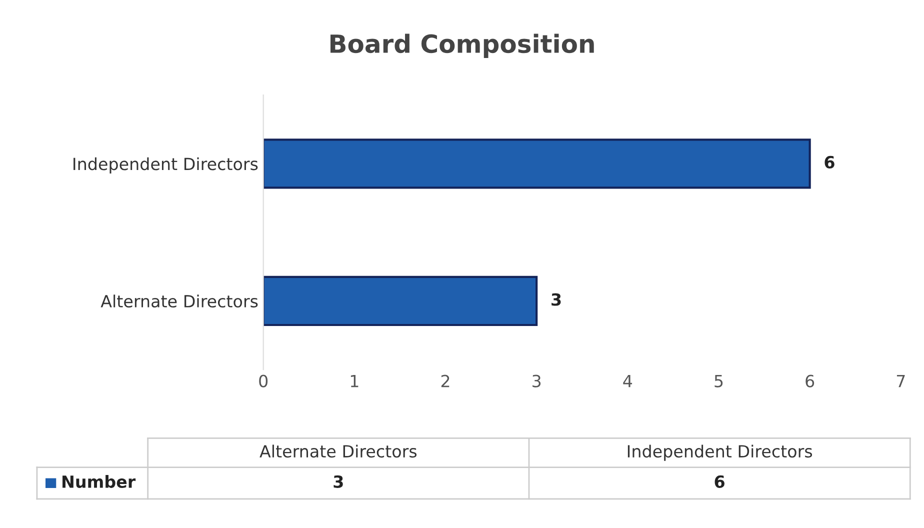 This screenshot has width=924, height=528. What do you see at coordinates (900, 381) in the screenshot?
I see `x-tick-label: 7` at bounding box center [900, 381].